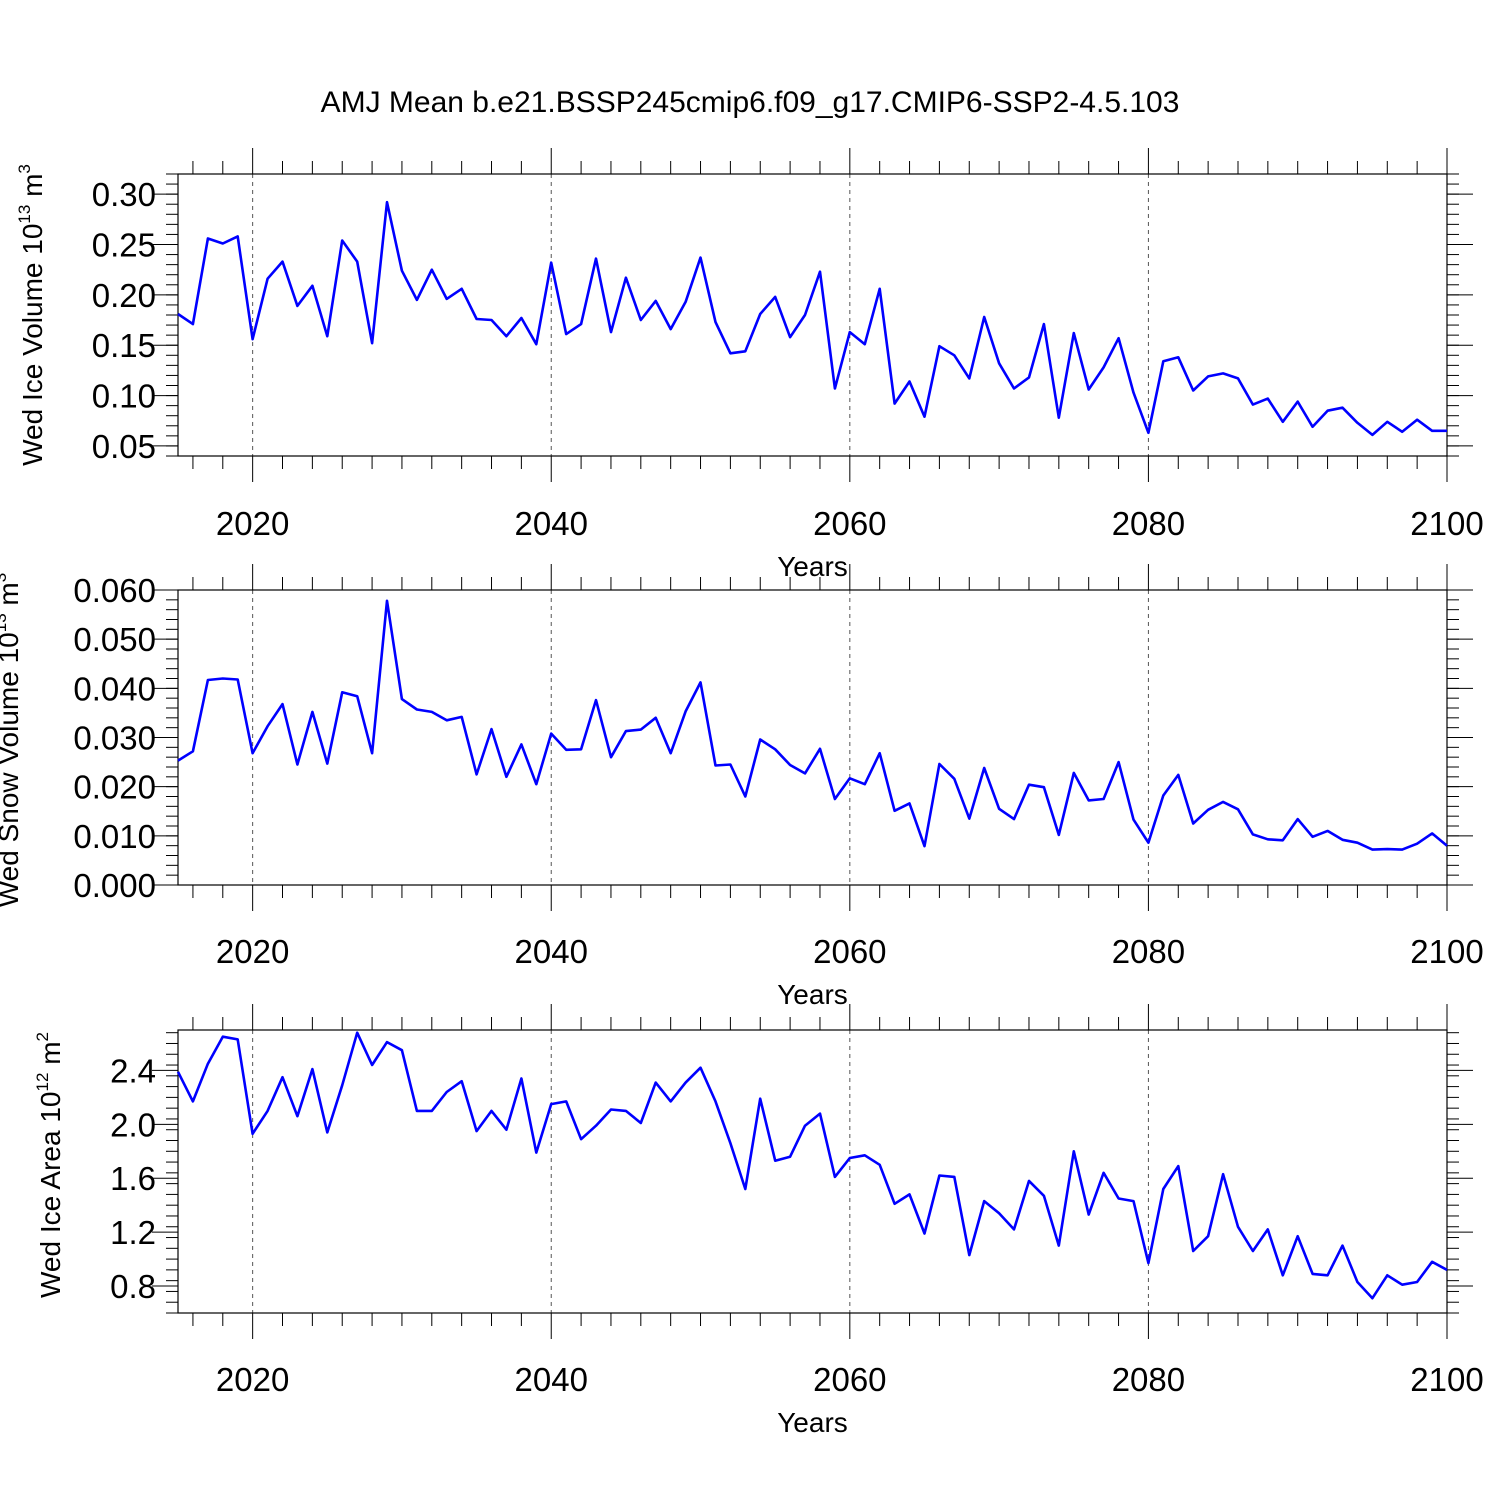  I want to click on y-tick-label: 1.2, so click(133, 1232).